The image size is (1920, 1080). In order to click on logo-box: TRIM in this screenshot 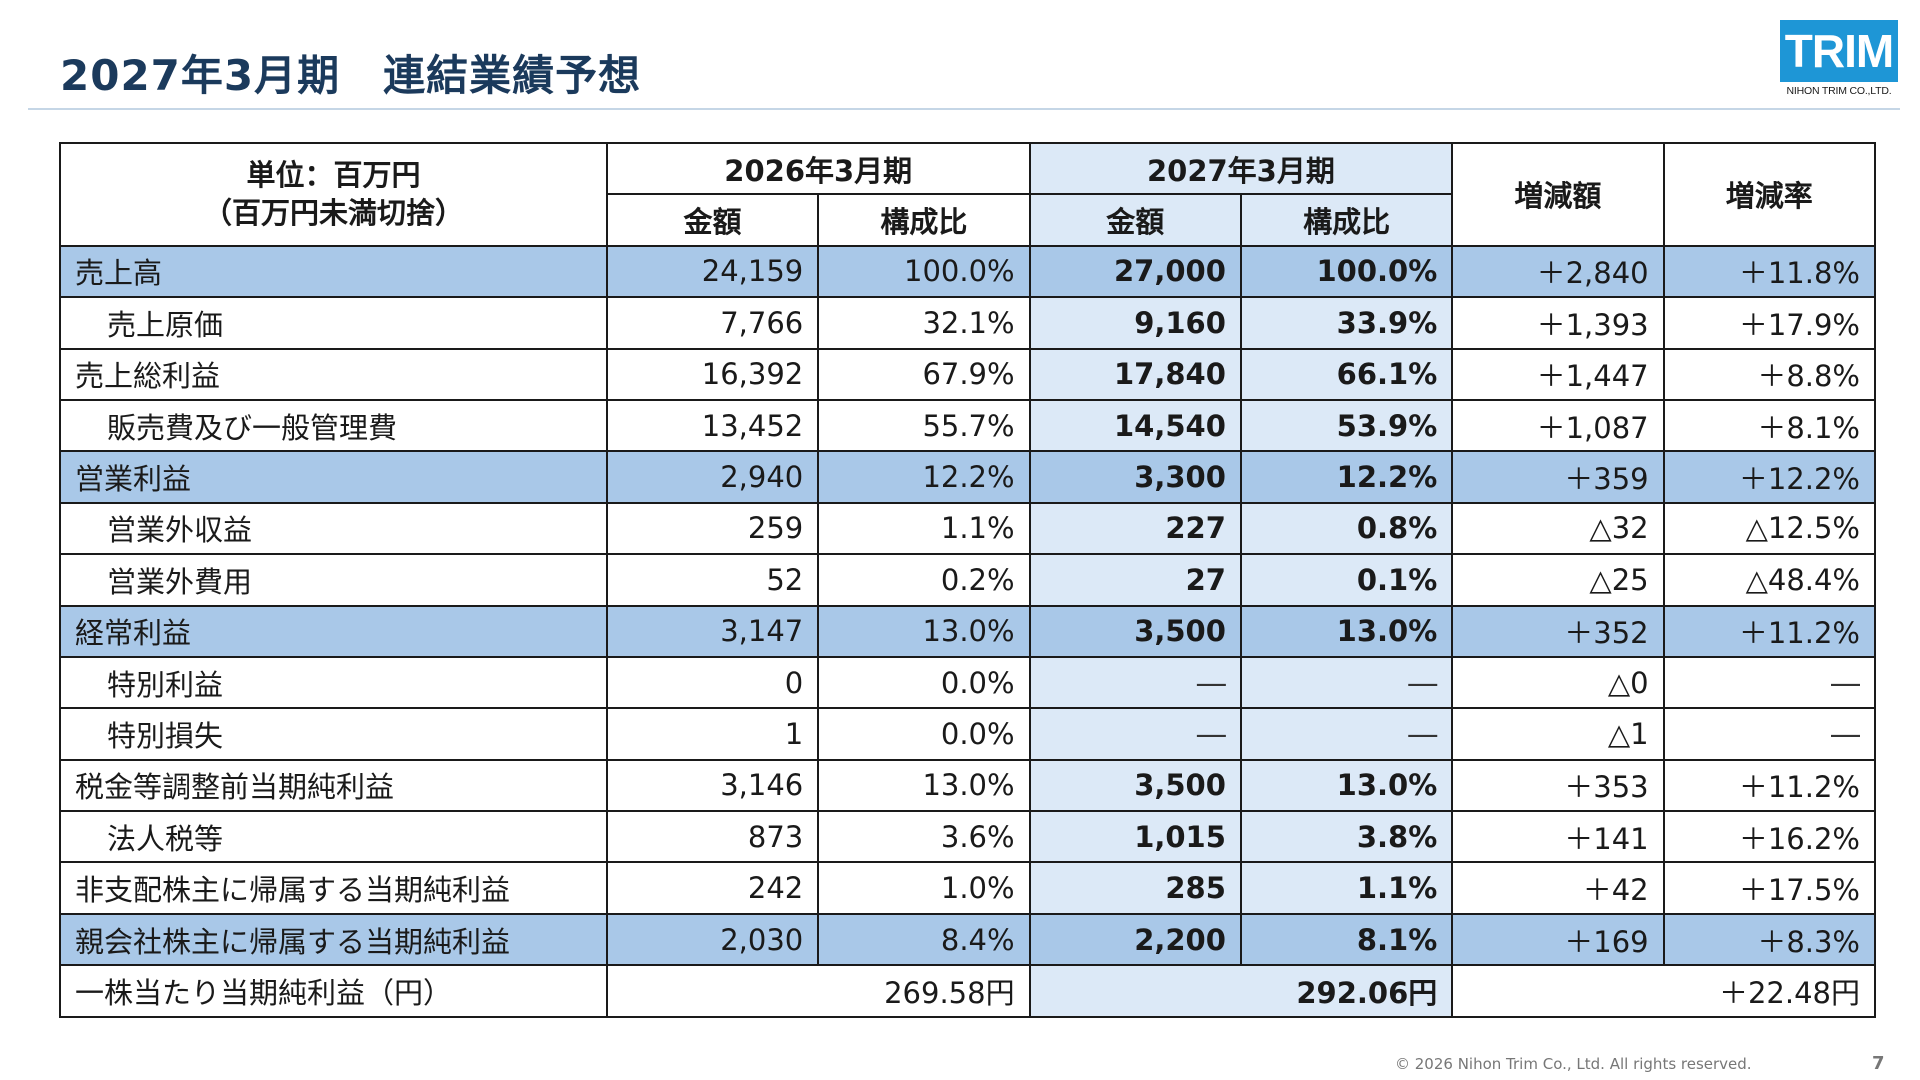, I will do `click(1839, 51)`.